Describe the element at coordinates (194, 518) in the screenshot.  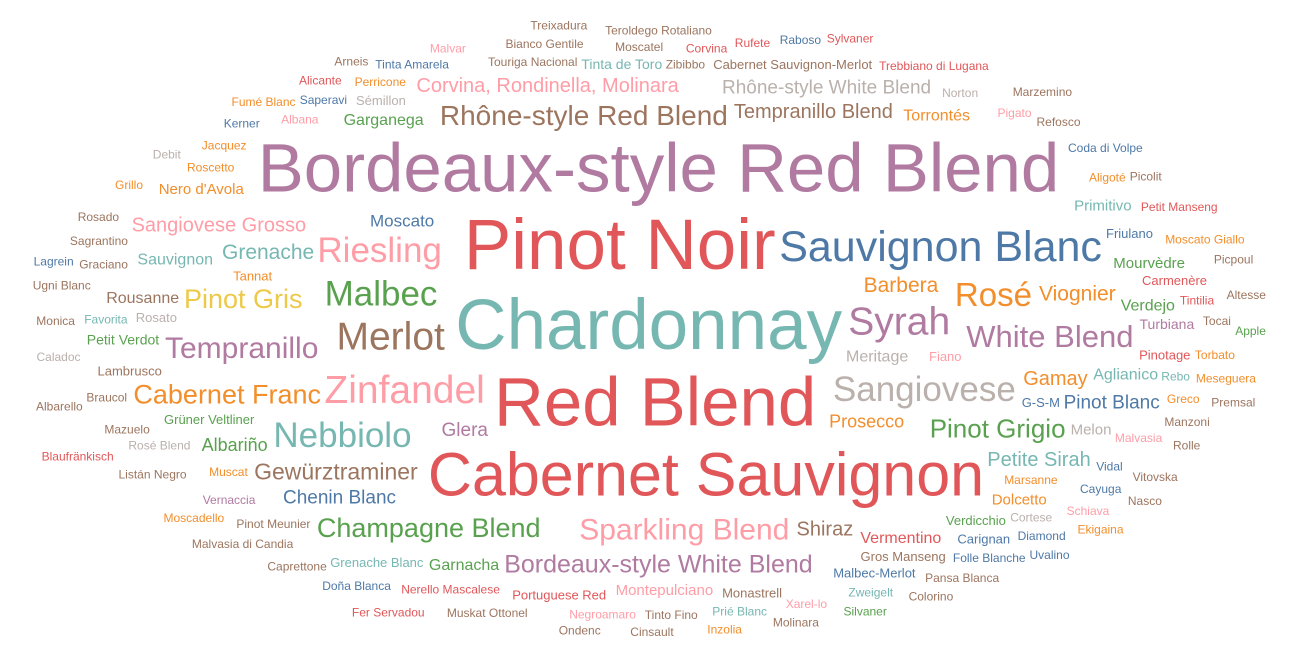
I see `word-133: Moscadello` at that location.